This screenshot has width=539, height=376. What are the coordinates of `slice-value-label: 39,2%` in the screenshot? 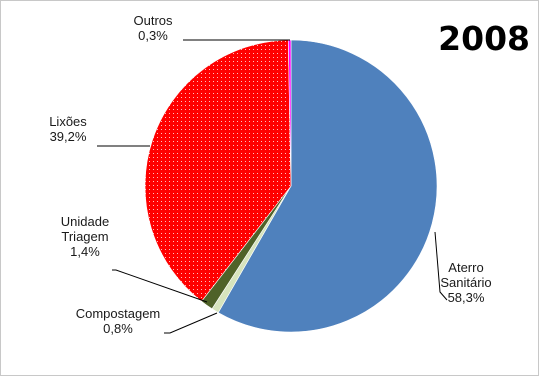 It's located at (68, 136).